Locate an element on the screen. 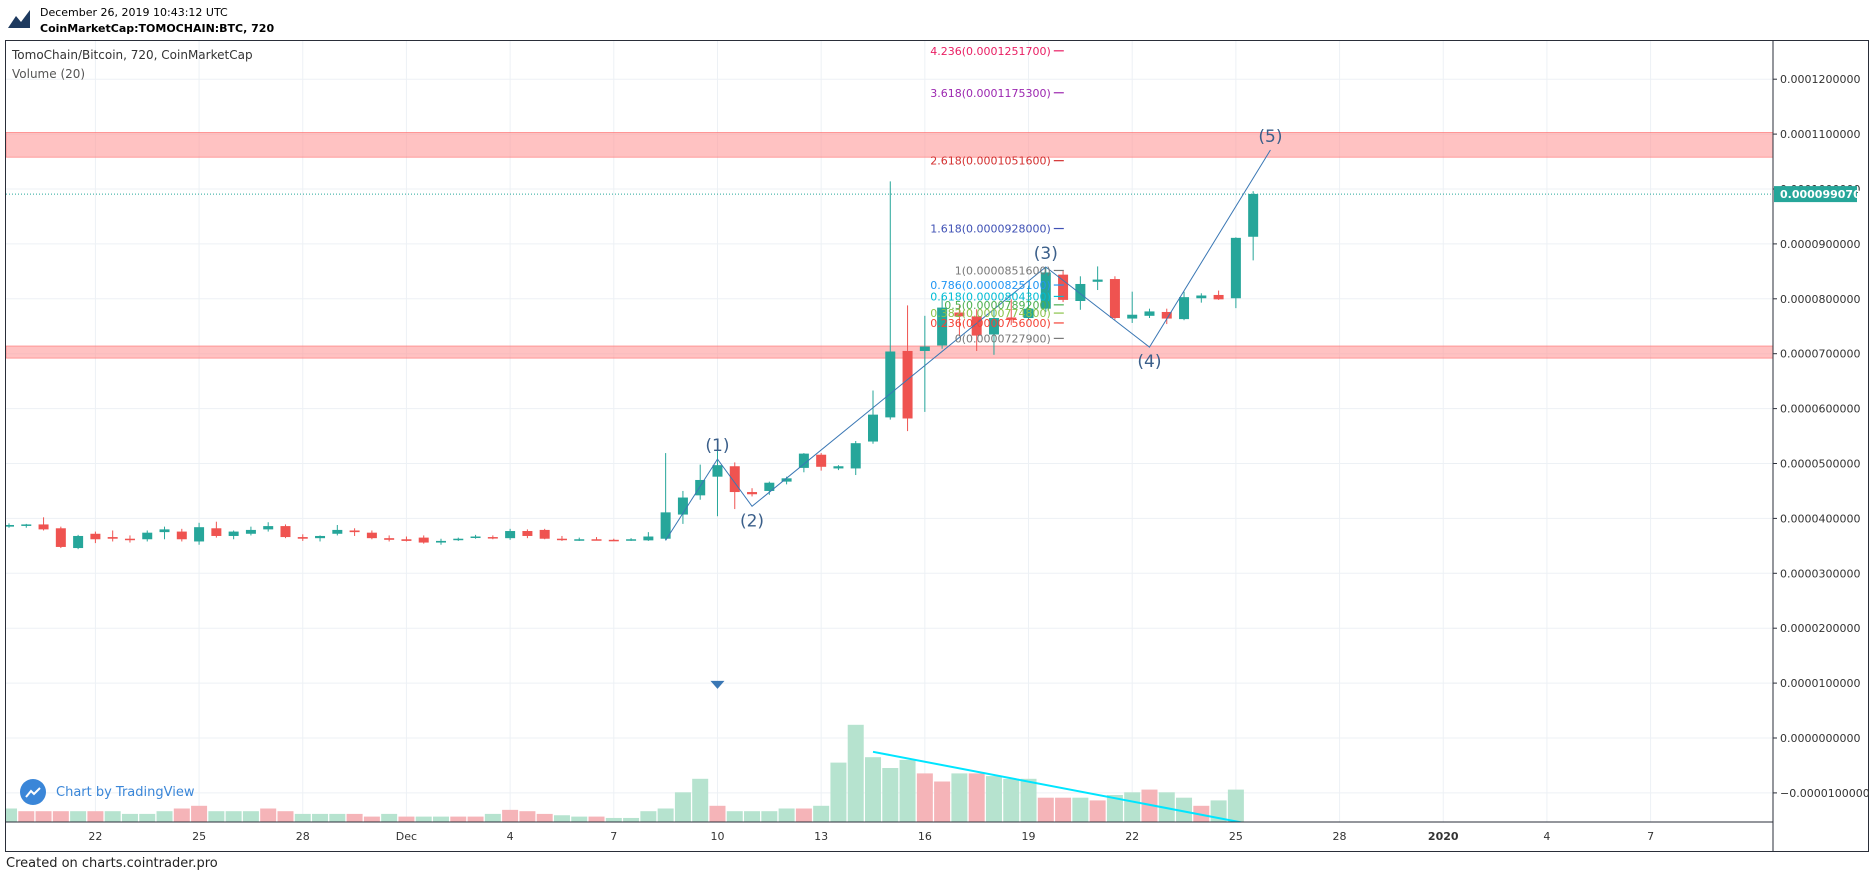  x-tick-label: 16 is located at coordinates (925, 836).